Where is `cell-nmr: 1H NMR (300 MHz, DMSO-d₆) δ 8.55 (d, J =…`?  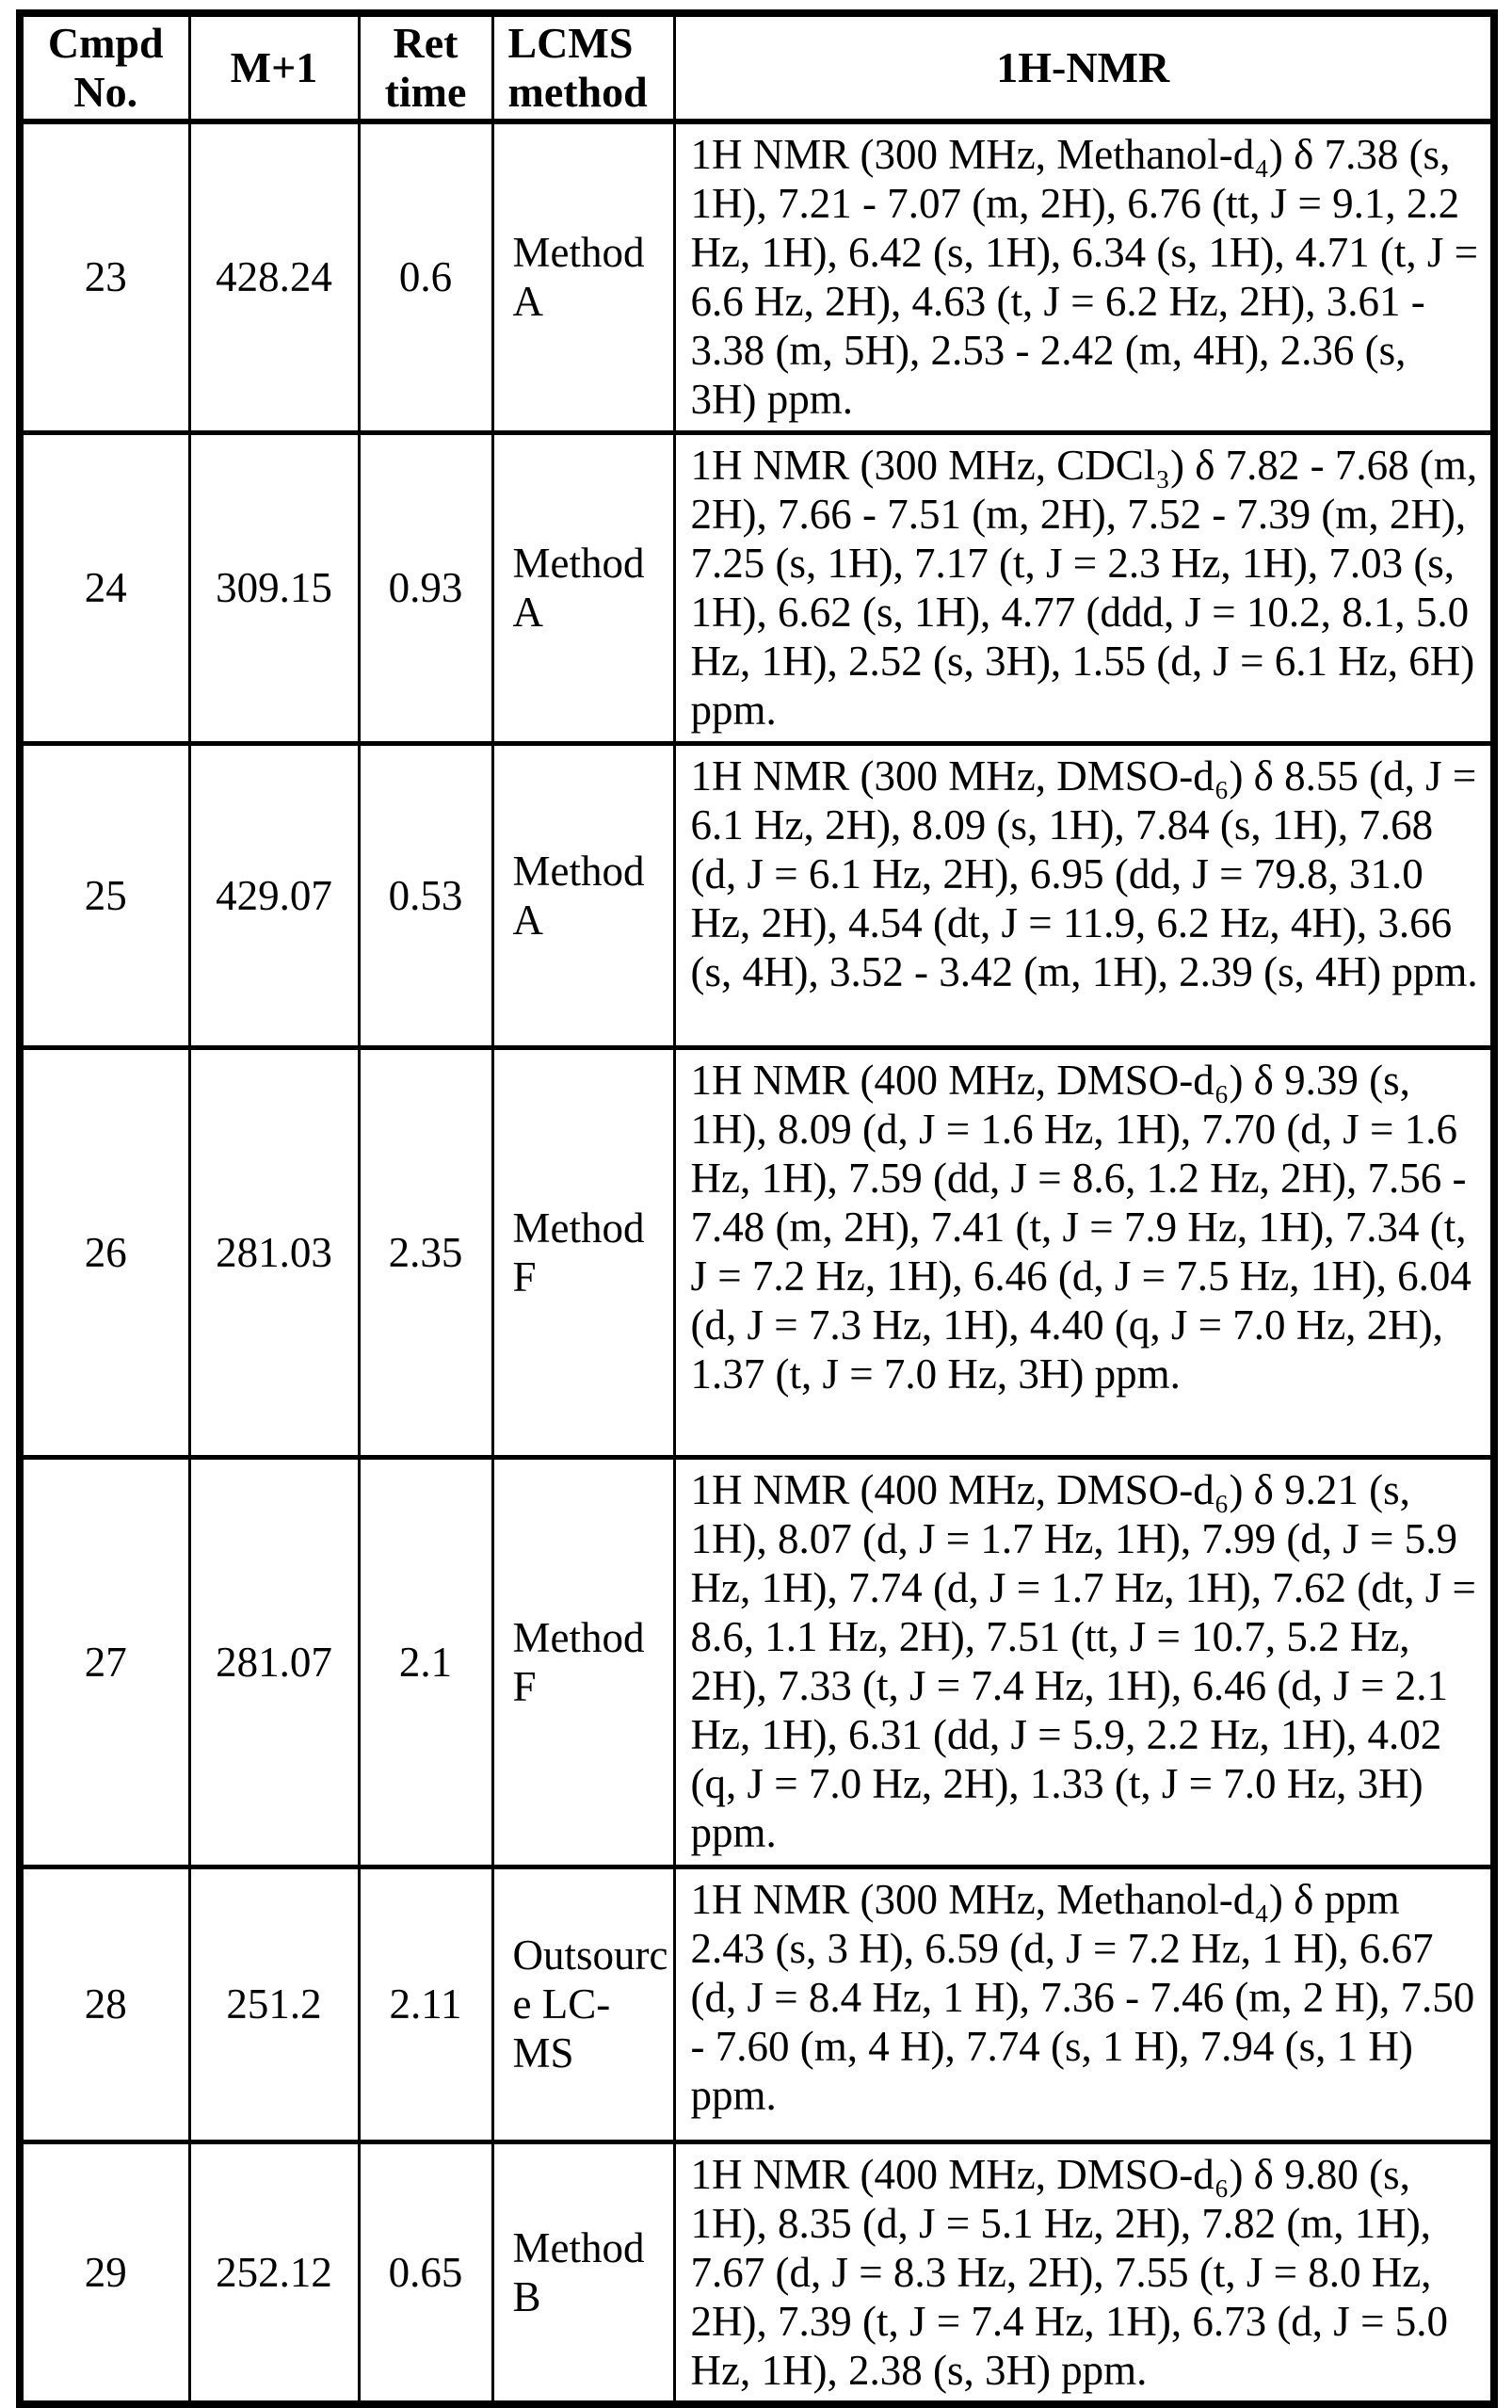
cell-nmr: 1H NMR (300 MHz, DMSO-d₆) δ 8.55 (d, J =… is located at coordinates (1084, 895).